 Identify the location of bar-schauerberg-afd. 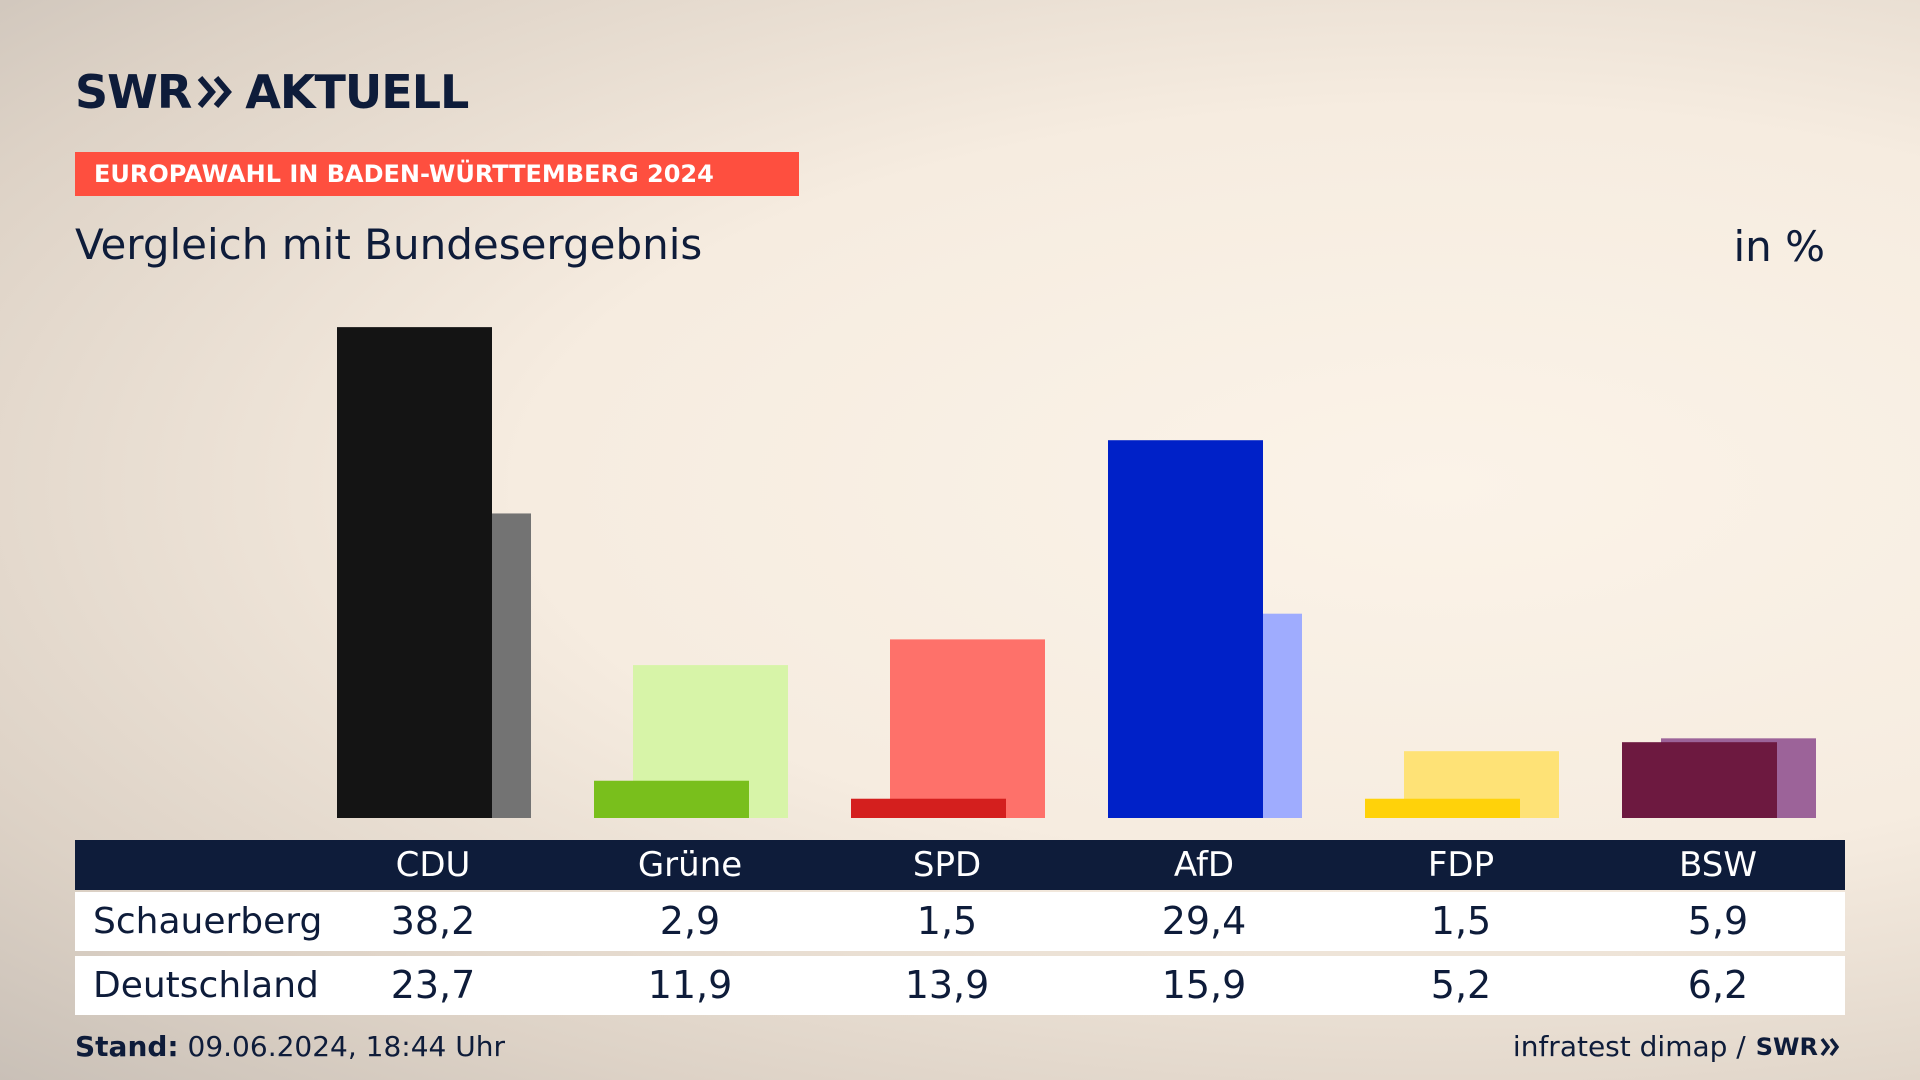
(1185, 629).